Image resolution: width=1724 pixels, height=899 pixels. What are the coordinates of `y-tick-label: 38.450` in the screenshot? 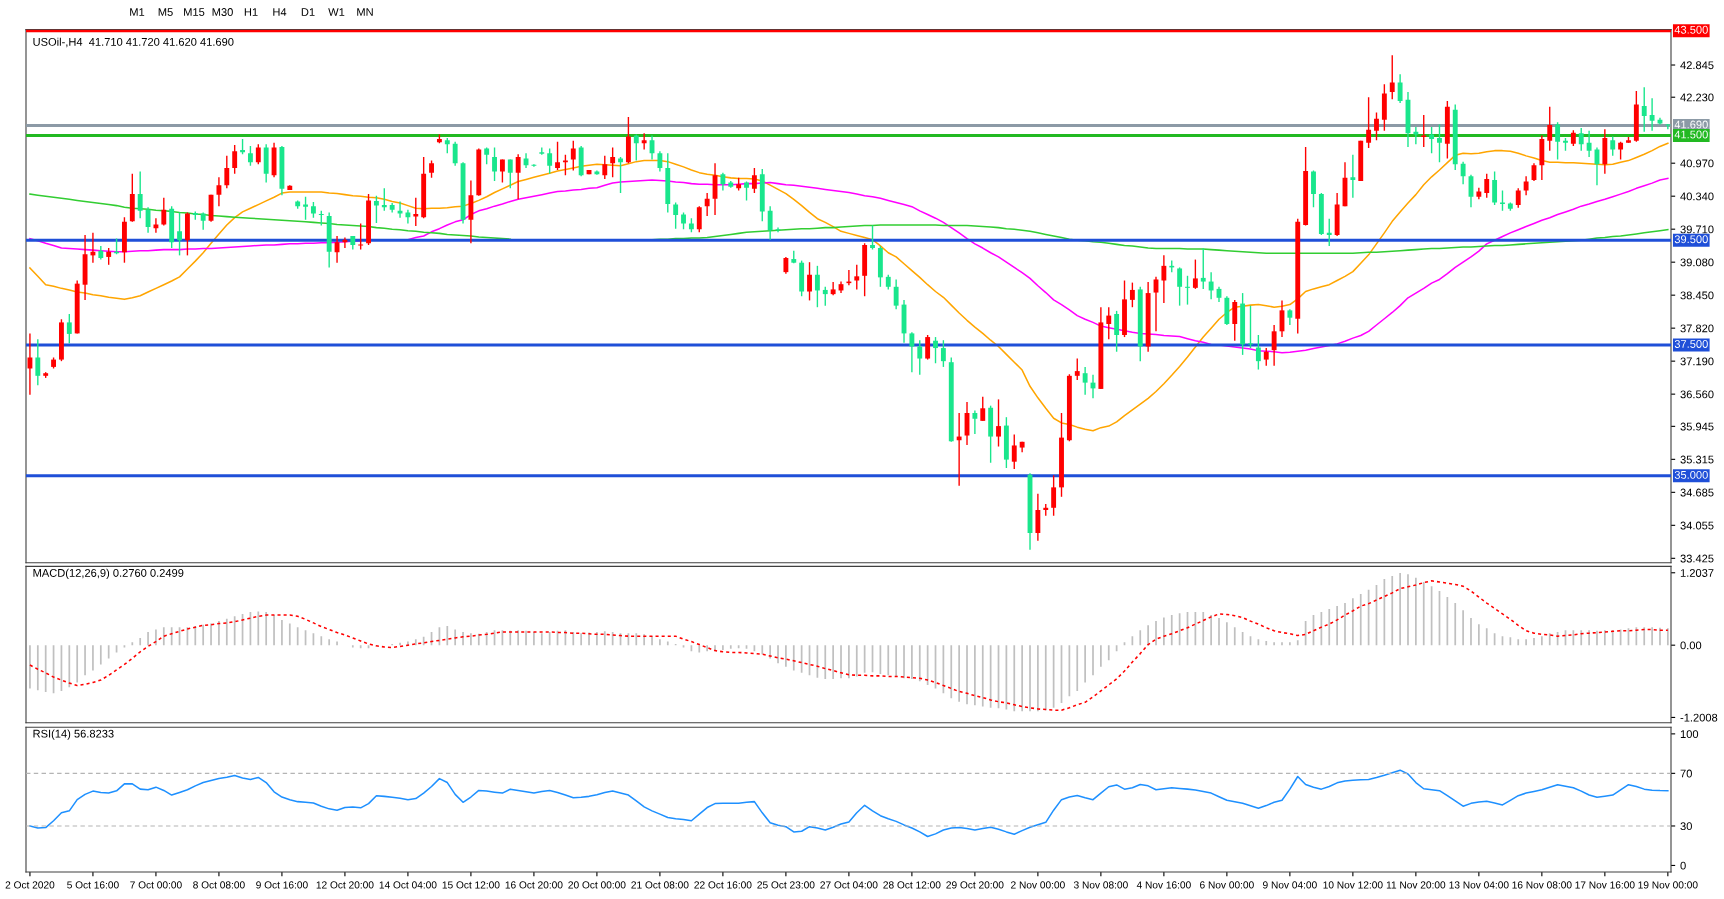 It's located at (1697, 295).